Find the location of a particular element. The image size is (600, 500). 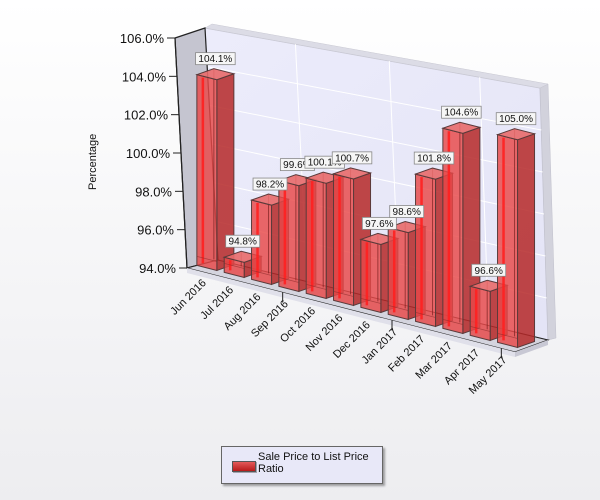

svg-text: 98.2% is located at coordinates (270, 185).